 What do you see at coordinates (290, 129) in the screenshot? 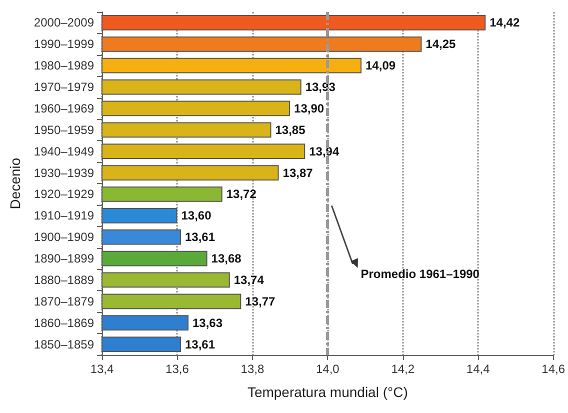
I see `data-label: 13,85` at bounding box center [290, 129].